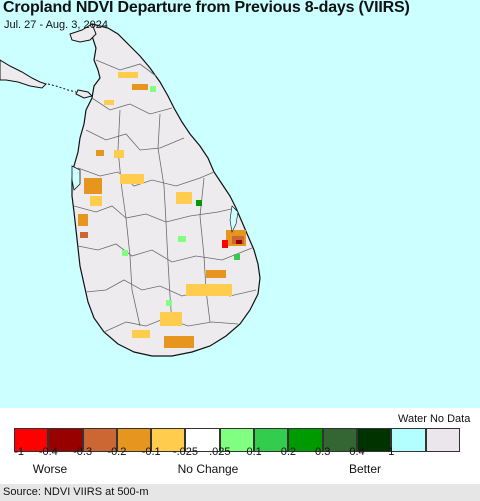 The width and height of the screenshot is (480, 501). What do you see at coordinates (83, 33) in the screenshot?
I see `jaffna-peninsula` at bounding box center [83, 33].